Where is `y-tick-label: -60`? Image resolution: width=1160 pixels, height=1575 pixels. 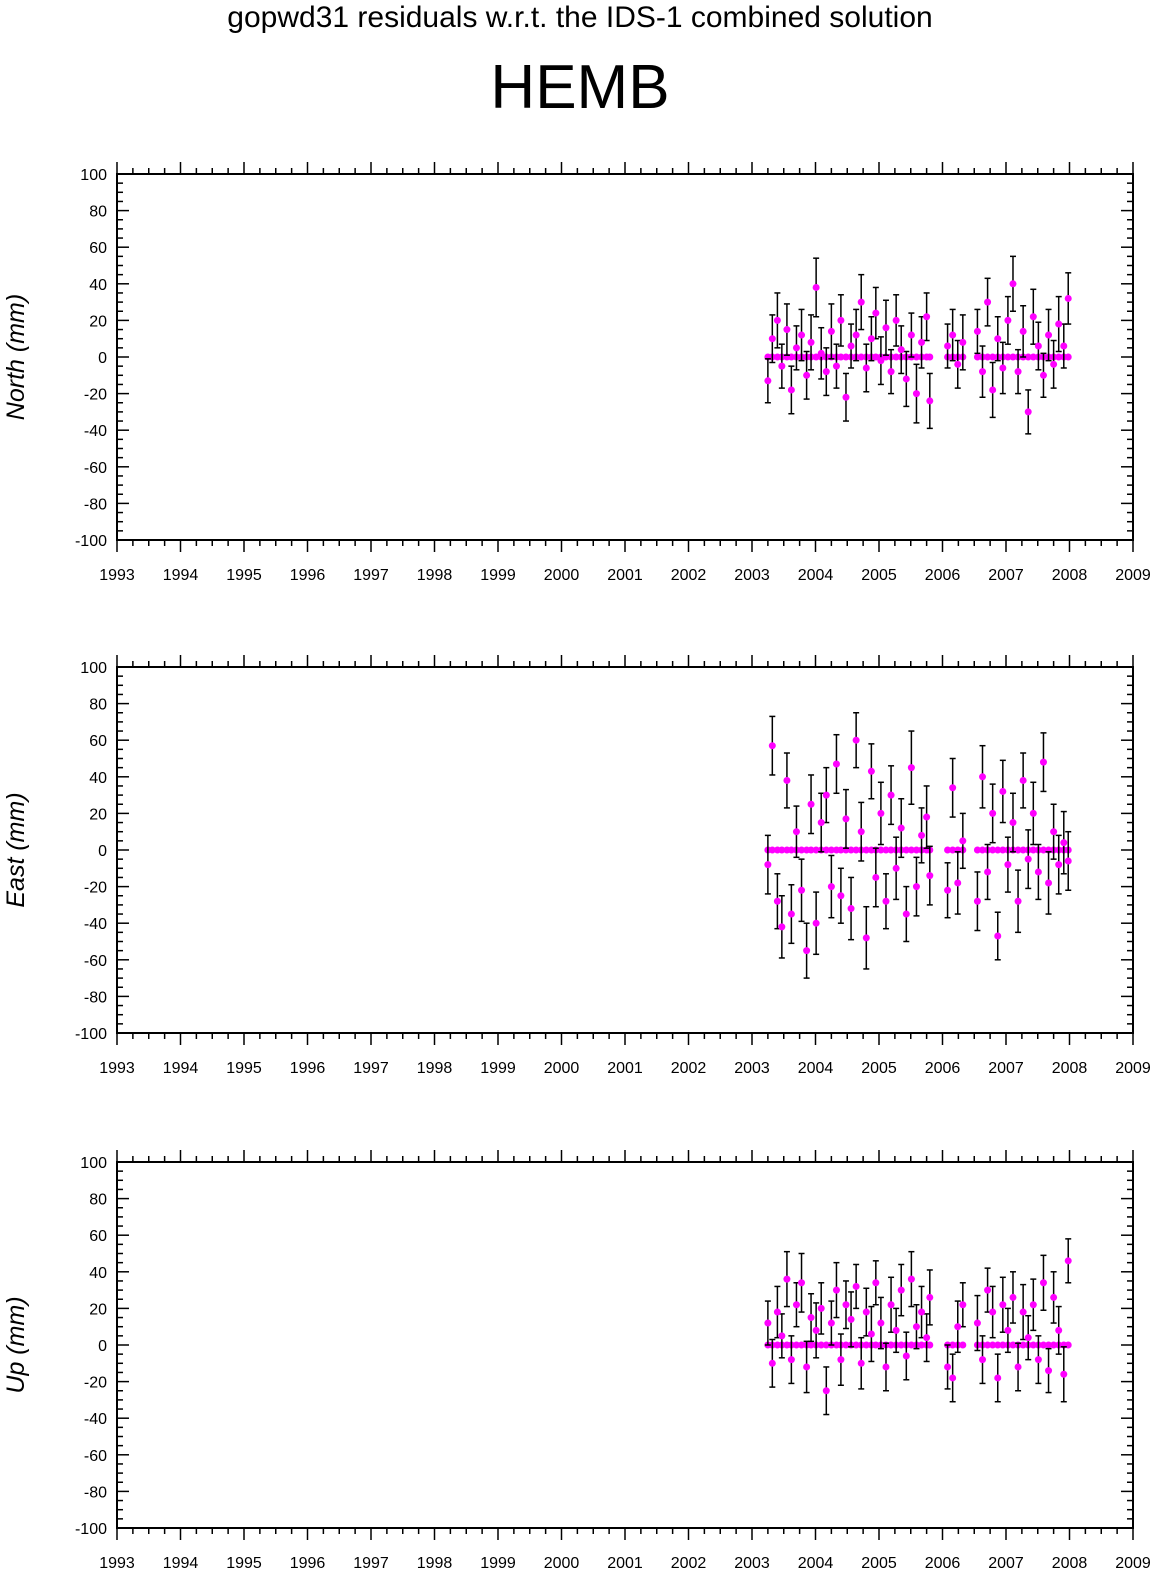 y-tick-label: -60 is located at coordinates (95, 1456).